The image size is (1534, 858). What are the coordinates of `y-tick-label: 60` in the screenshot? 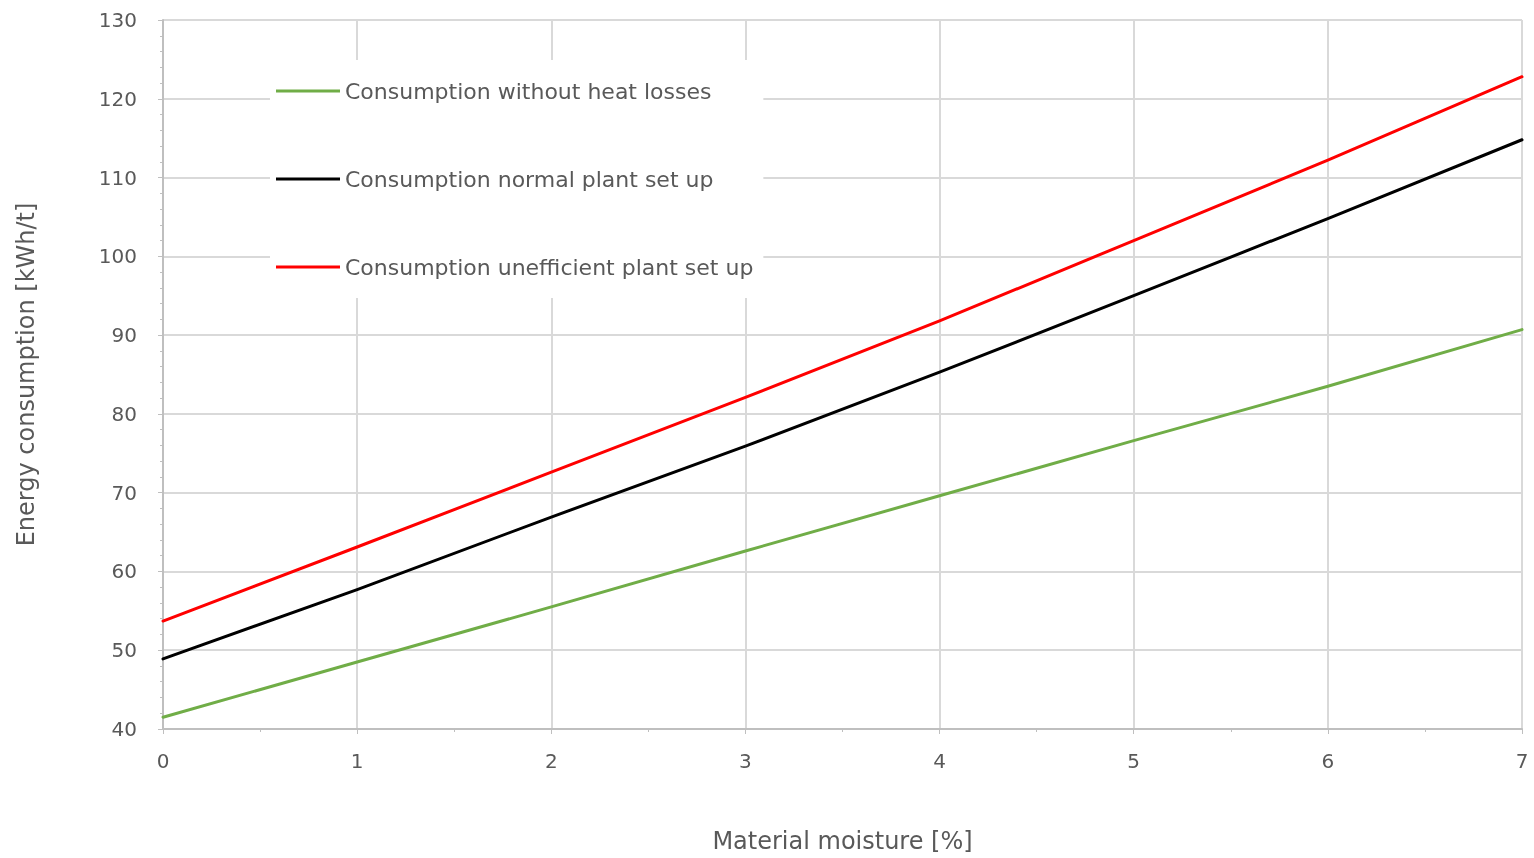 It's located at (124, 571).